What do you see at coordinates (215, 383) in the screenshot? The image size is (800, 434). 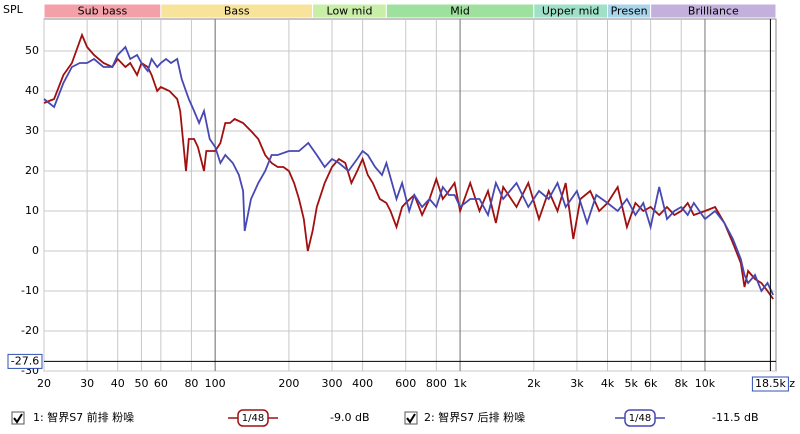 I see `x-tick-label: 100` at bounding box center [215, 383].